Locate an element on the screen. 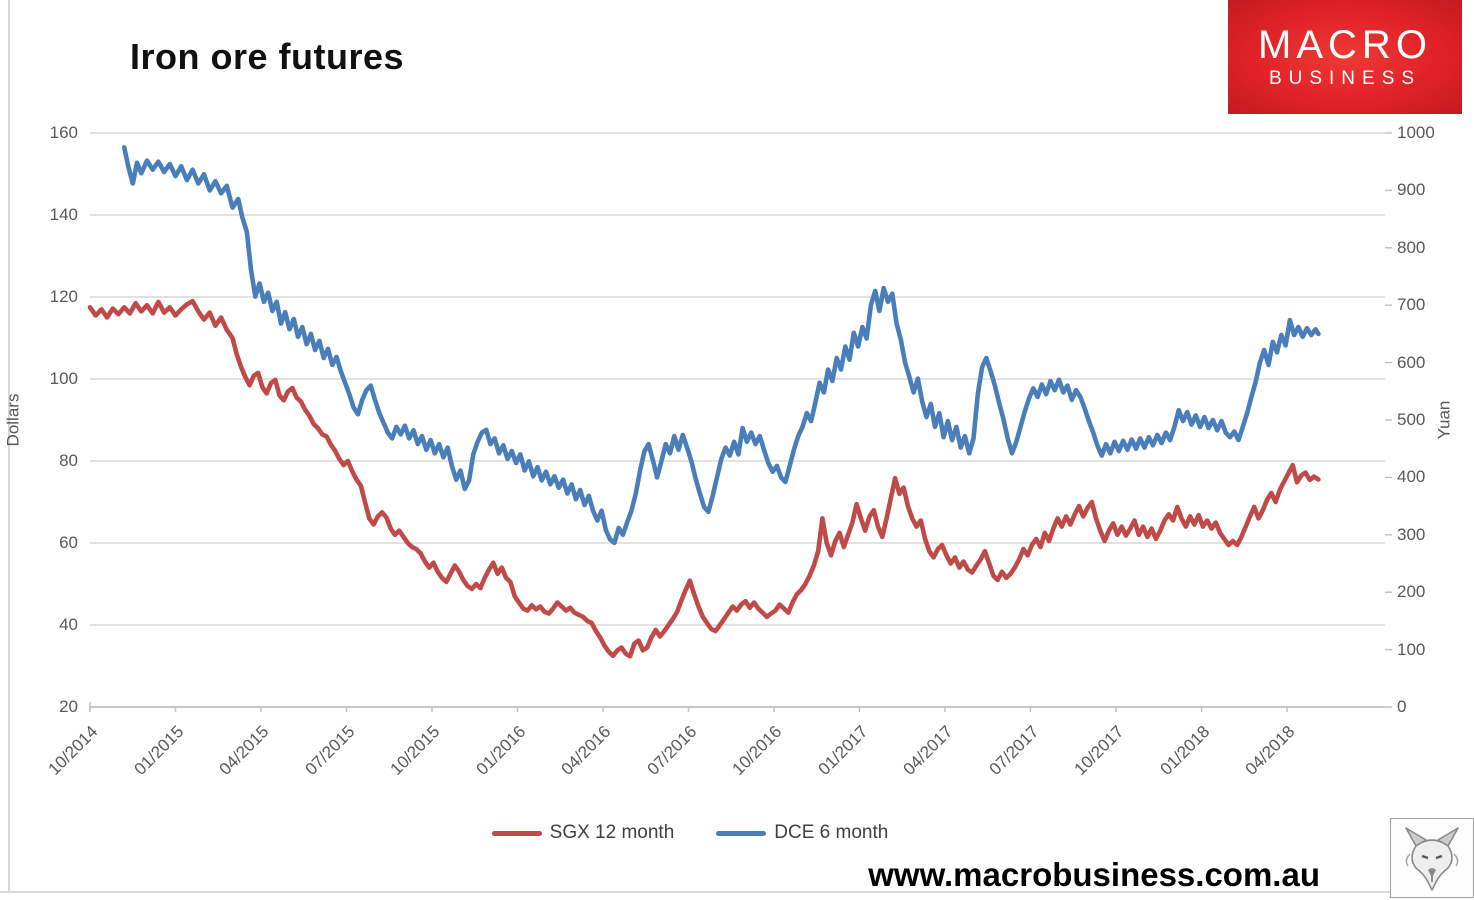 The image size is (1474, 900). wolf-logo-box is located at coordinates (1432, 858).